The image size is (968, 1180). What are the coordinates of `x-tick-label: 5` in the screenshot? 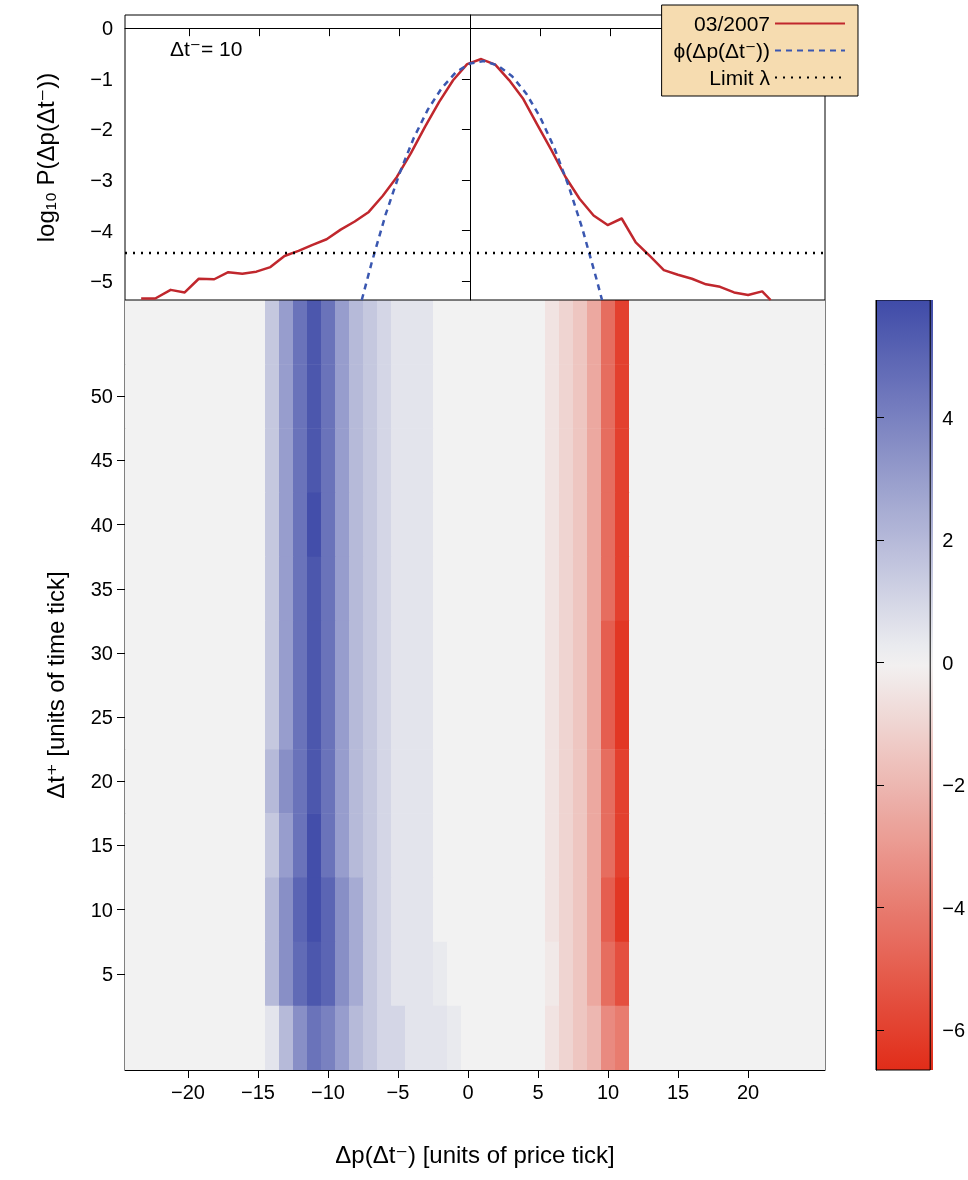 It's located at (538, 1092).